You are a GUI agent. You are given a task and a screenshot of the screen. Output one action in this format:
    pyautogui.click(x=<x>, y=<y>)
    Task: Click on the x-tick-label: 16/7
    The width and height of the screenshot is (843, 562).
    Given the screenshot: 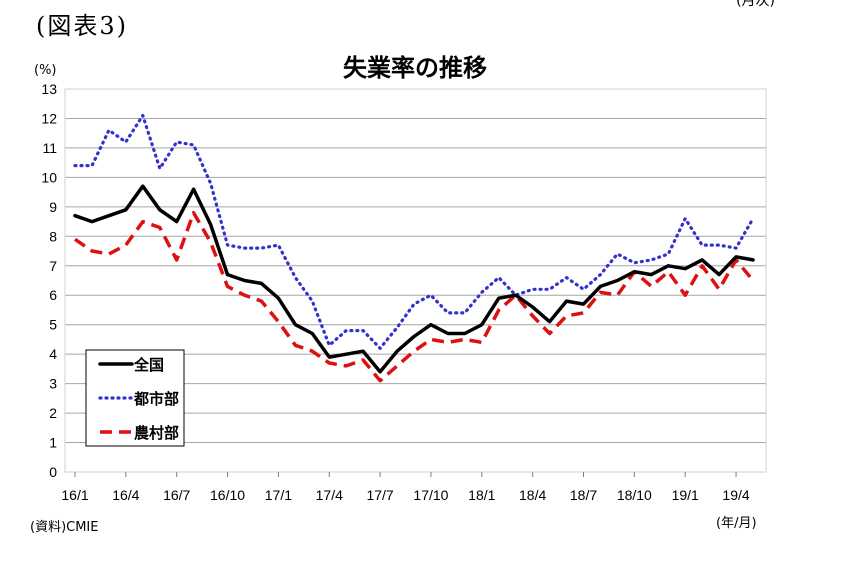 What is the action you would take?
    pyautogui.click(x=176, y=495)
    